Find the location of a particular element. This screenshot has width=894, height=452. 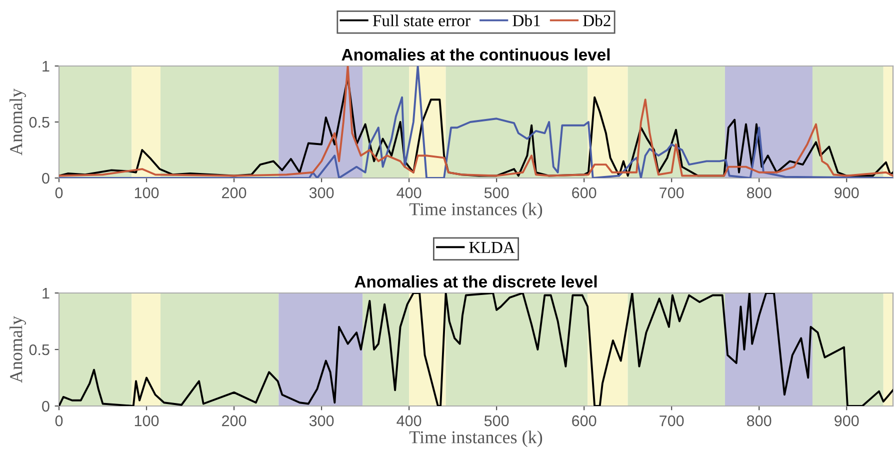

legend-label: KLDA is located at coordinates (492, 247).